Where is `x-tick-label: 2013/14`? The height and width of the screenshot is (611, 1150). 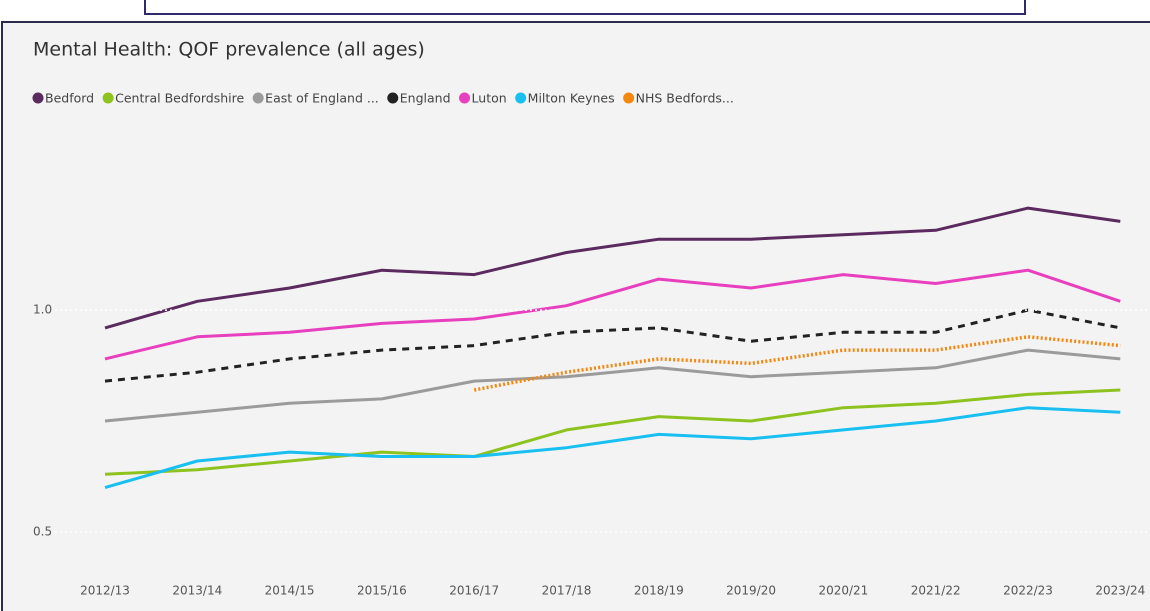
x-tick-label: 2013/14 is located at coordinates (197, 591).